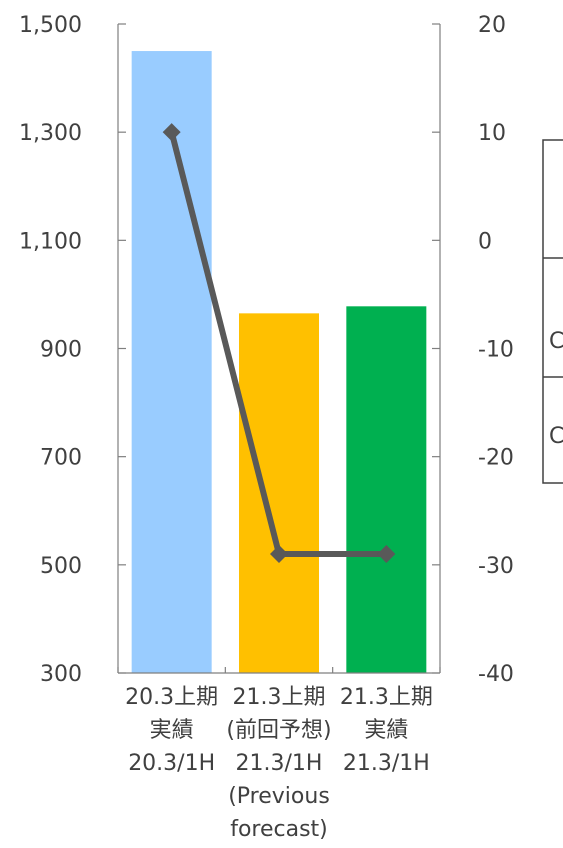 This screenshot has width=563, height=848. What do you see at coordinates (50, 241) in the screenshot?
I see `left-tick-label: 1,100` at bounding box center [50, 241].